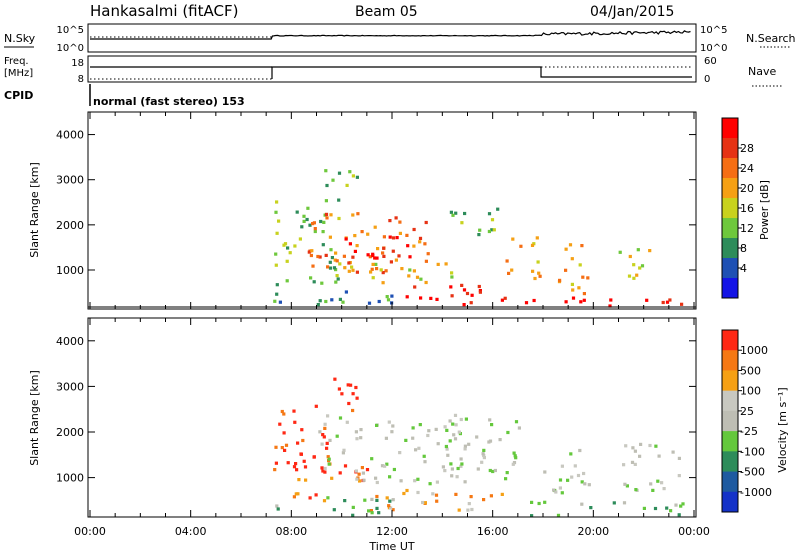  I want to click on colorbar-tick-label: 8, so click(743, 248).